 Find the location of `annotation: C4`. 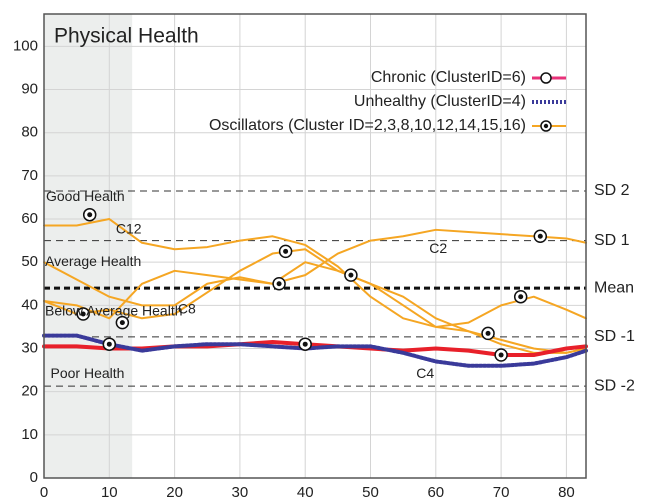

annotation: C4 is located at coordinates (425, 373).